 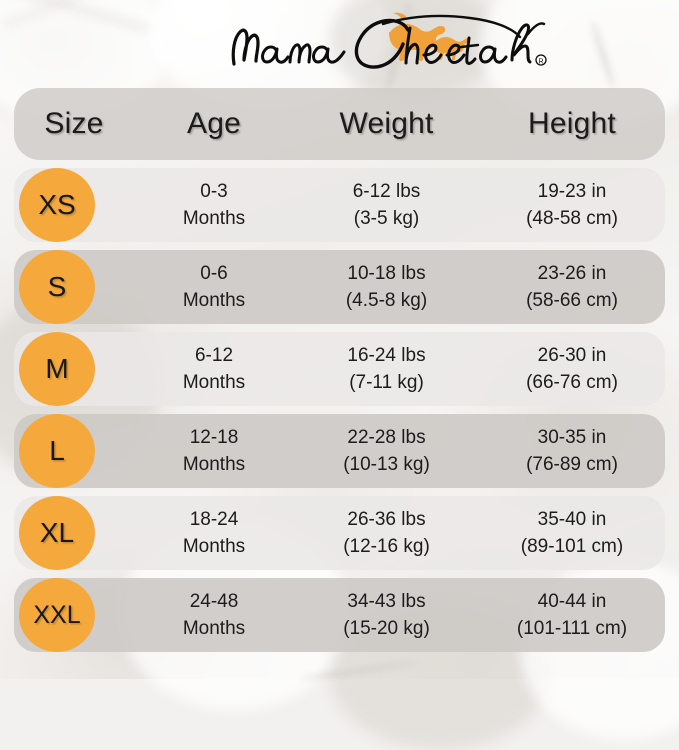 I want to click on cell-height: 35-40 in (89-101 cm), so click(x=572, y=533).